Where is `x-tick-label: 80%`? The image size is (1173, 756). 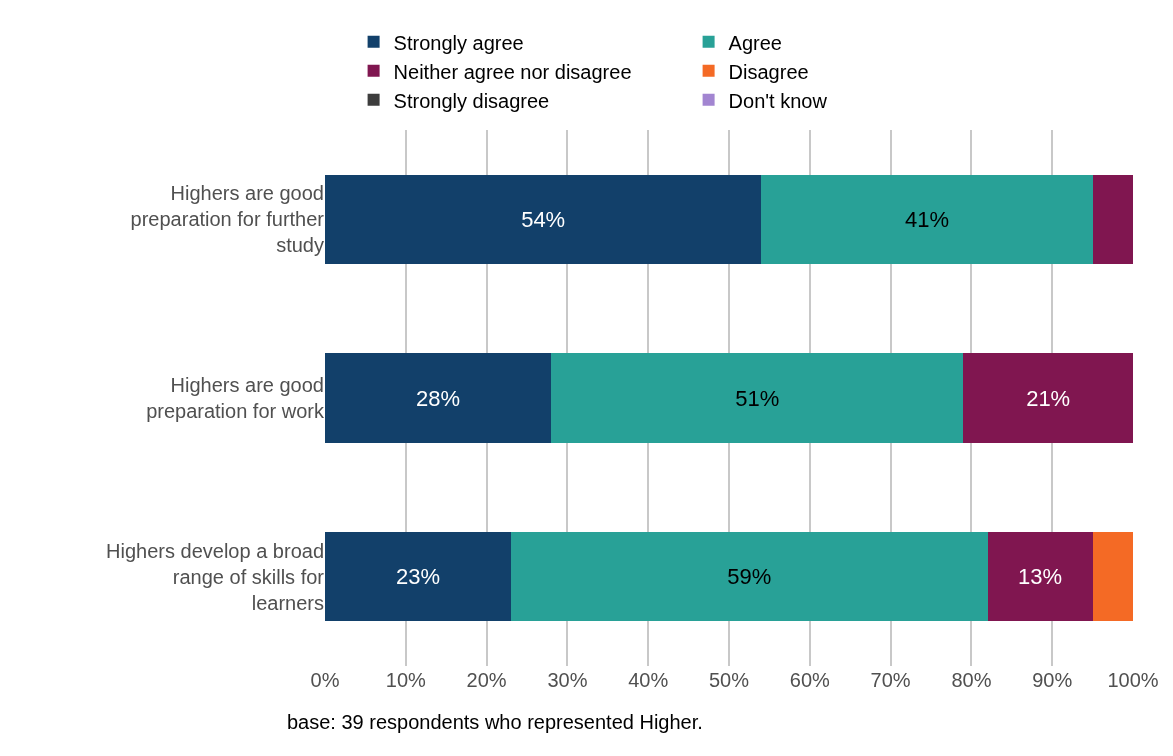 x-tick-label: 80% is located at coordinates (971, 680).